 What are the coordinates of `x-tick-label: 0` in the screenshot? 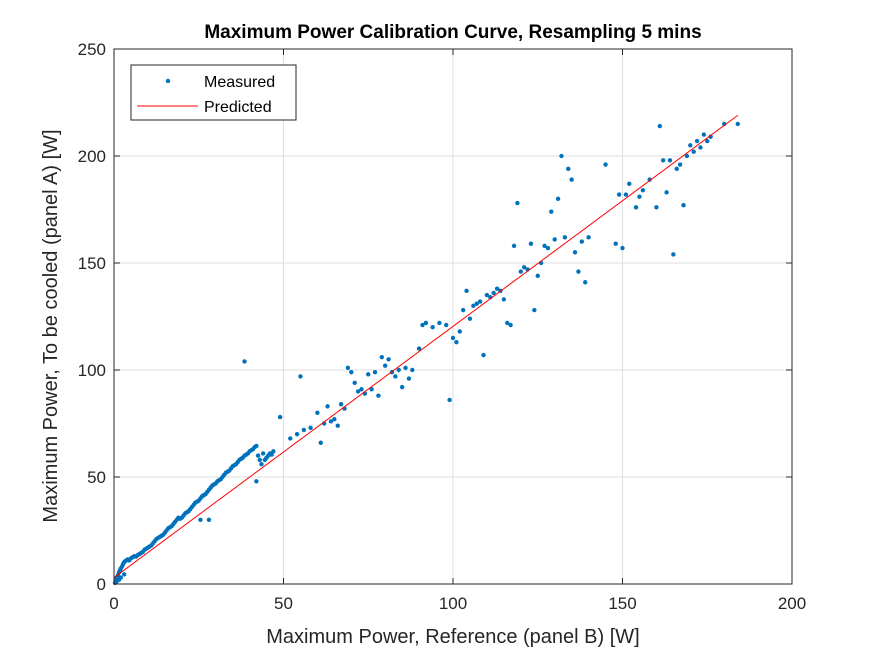 It's located at (113, 603).